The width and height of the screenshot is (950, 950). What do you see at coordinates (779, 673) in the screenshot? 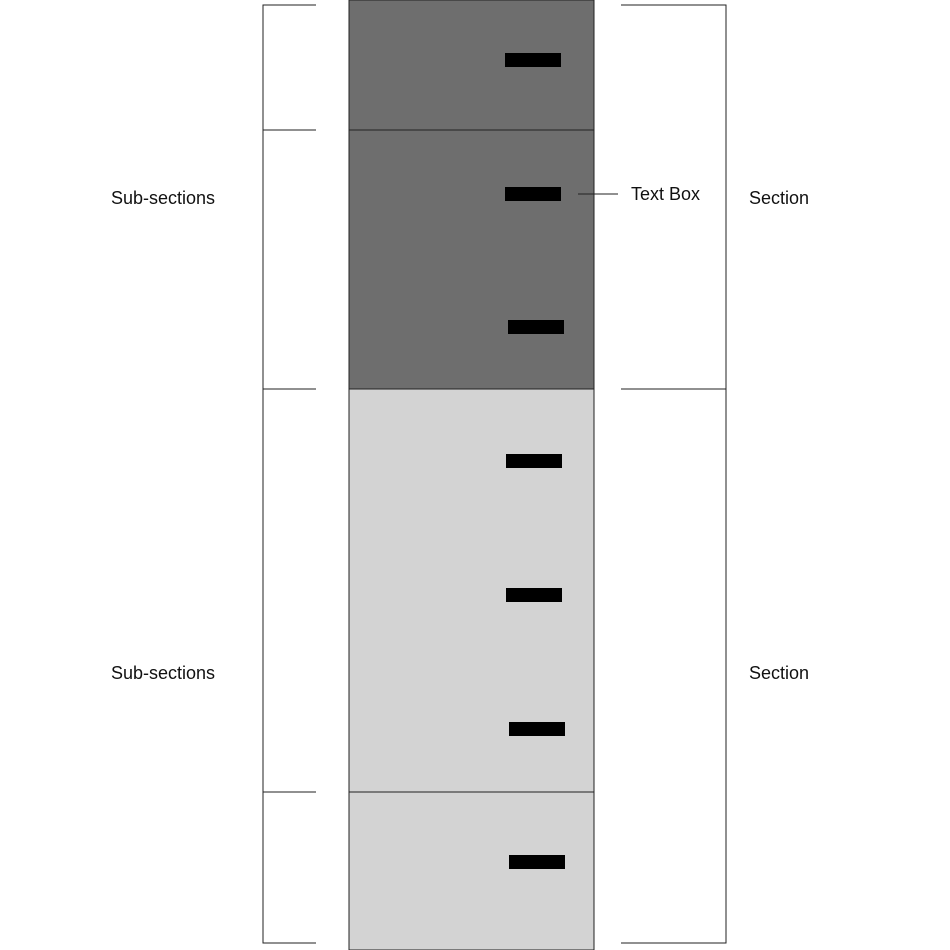
I see `section-label-bottom: Section` at bounding box center [779, 673].